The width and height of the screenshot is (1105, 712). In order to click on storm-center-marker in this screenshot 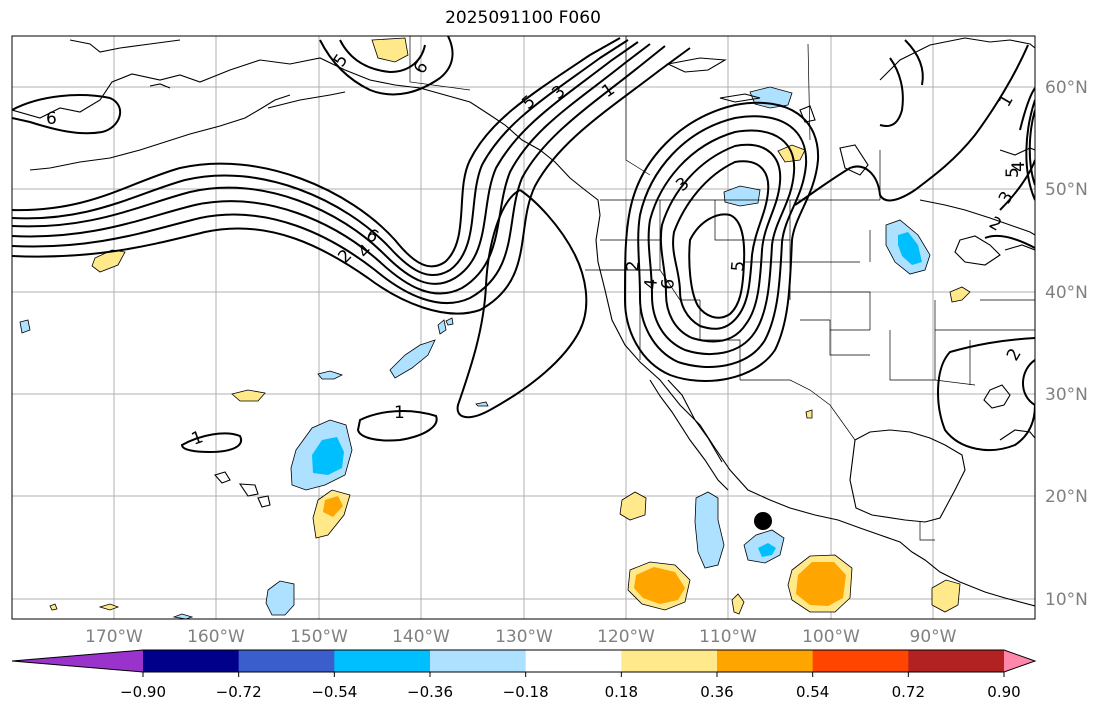, I will do `click(763, 521)`.